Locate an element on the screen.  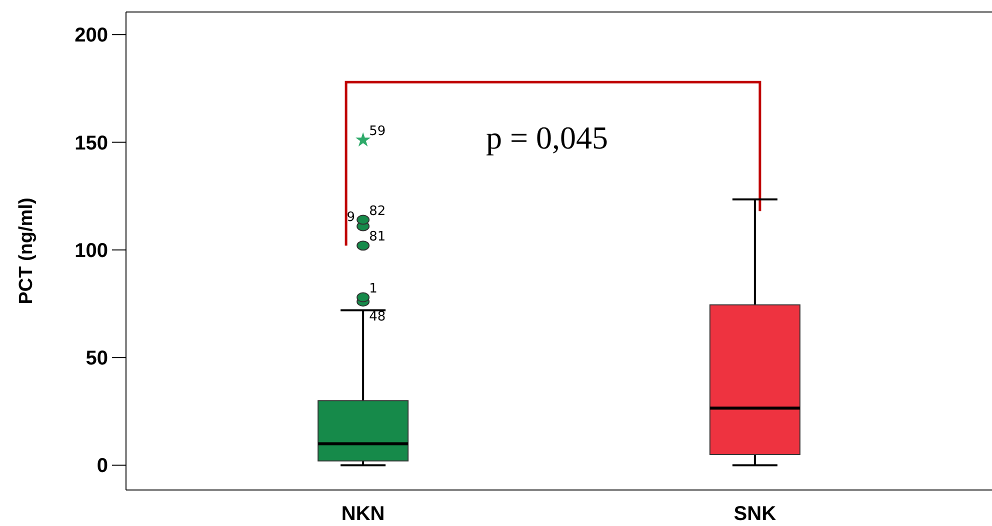
annotation: 48 is located at coordinates (377, 317).